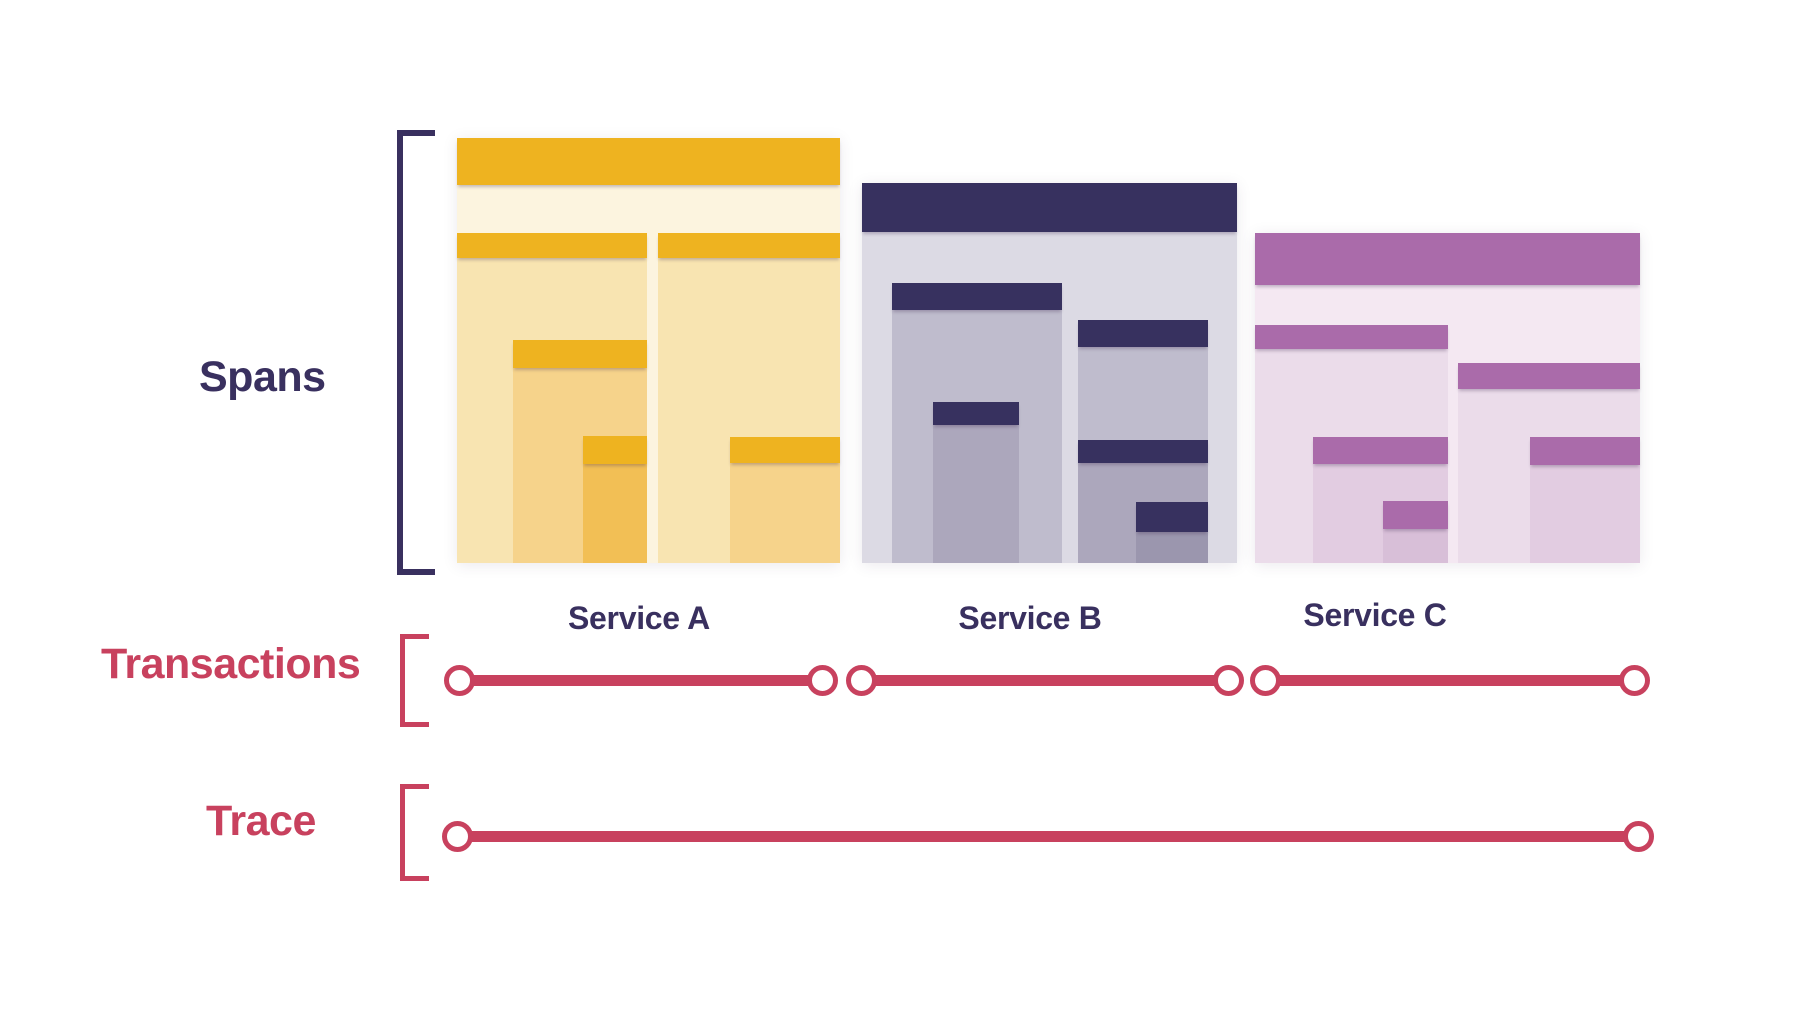  What do you see at coordinates (1030, 618) in the screenshot?
I see `service-b-label: Service B` at bounding box center [1030, 618].